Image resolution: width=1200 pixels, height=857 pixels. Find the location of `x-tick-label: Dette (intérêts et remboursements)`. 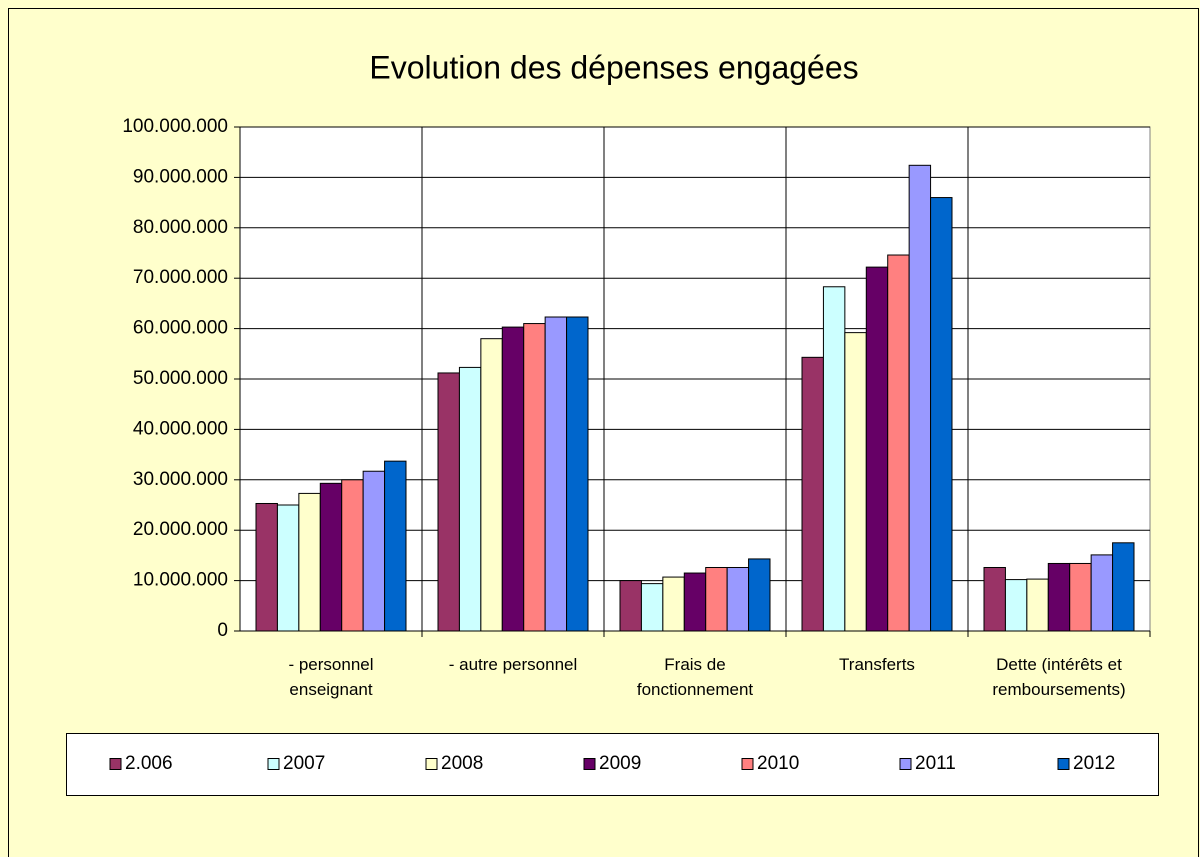

x-tick-label: Dette (intérêts et remboursements) is located at coordinates (1059, 677).